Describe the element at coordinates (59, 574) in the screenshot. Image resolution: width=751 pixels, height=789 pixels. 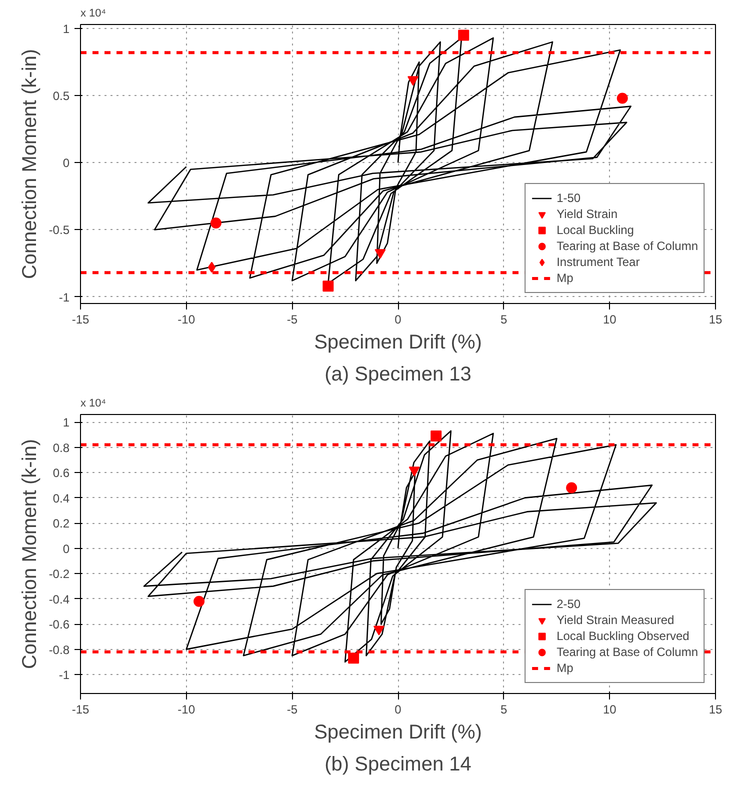
I see `y-tick-label: -0.2` at that location.